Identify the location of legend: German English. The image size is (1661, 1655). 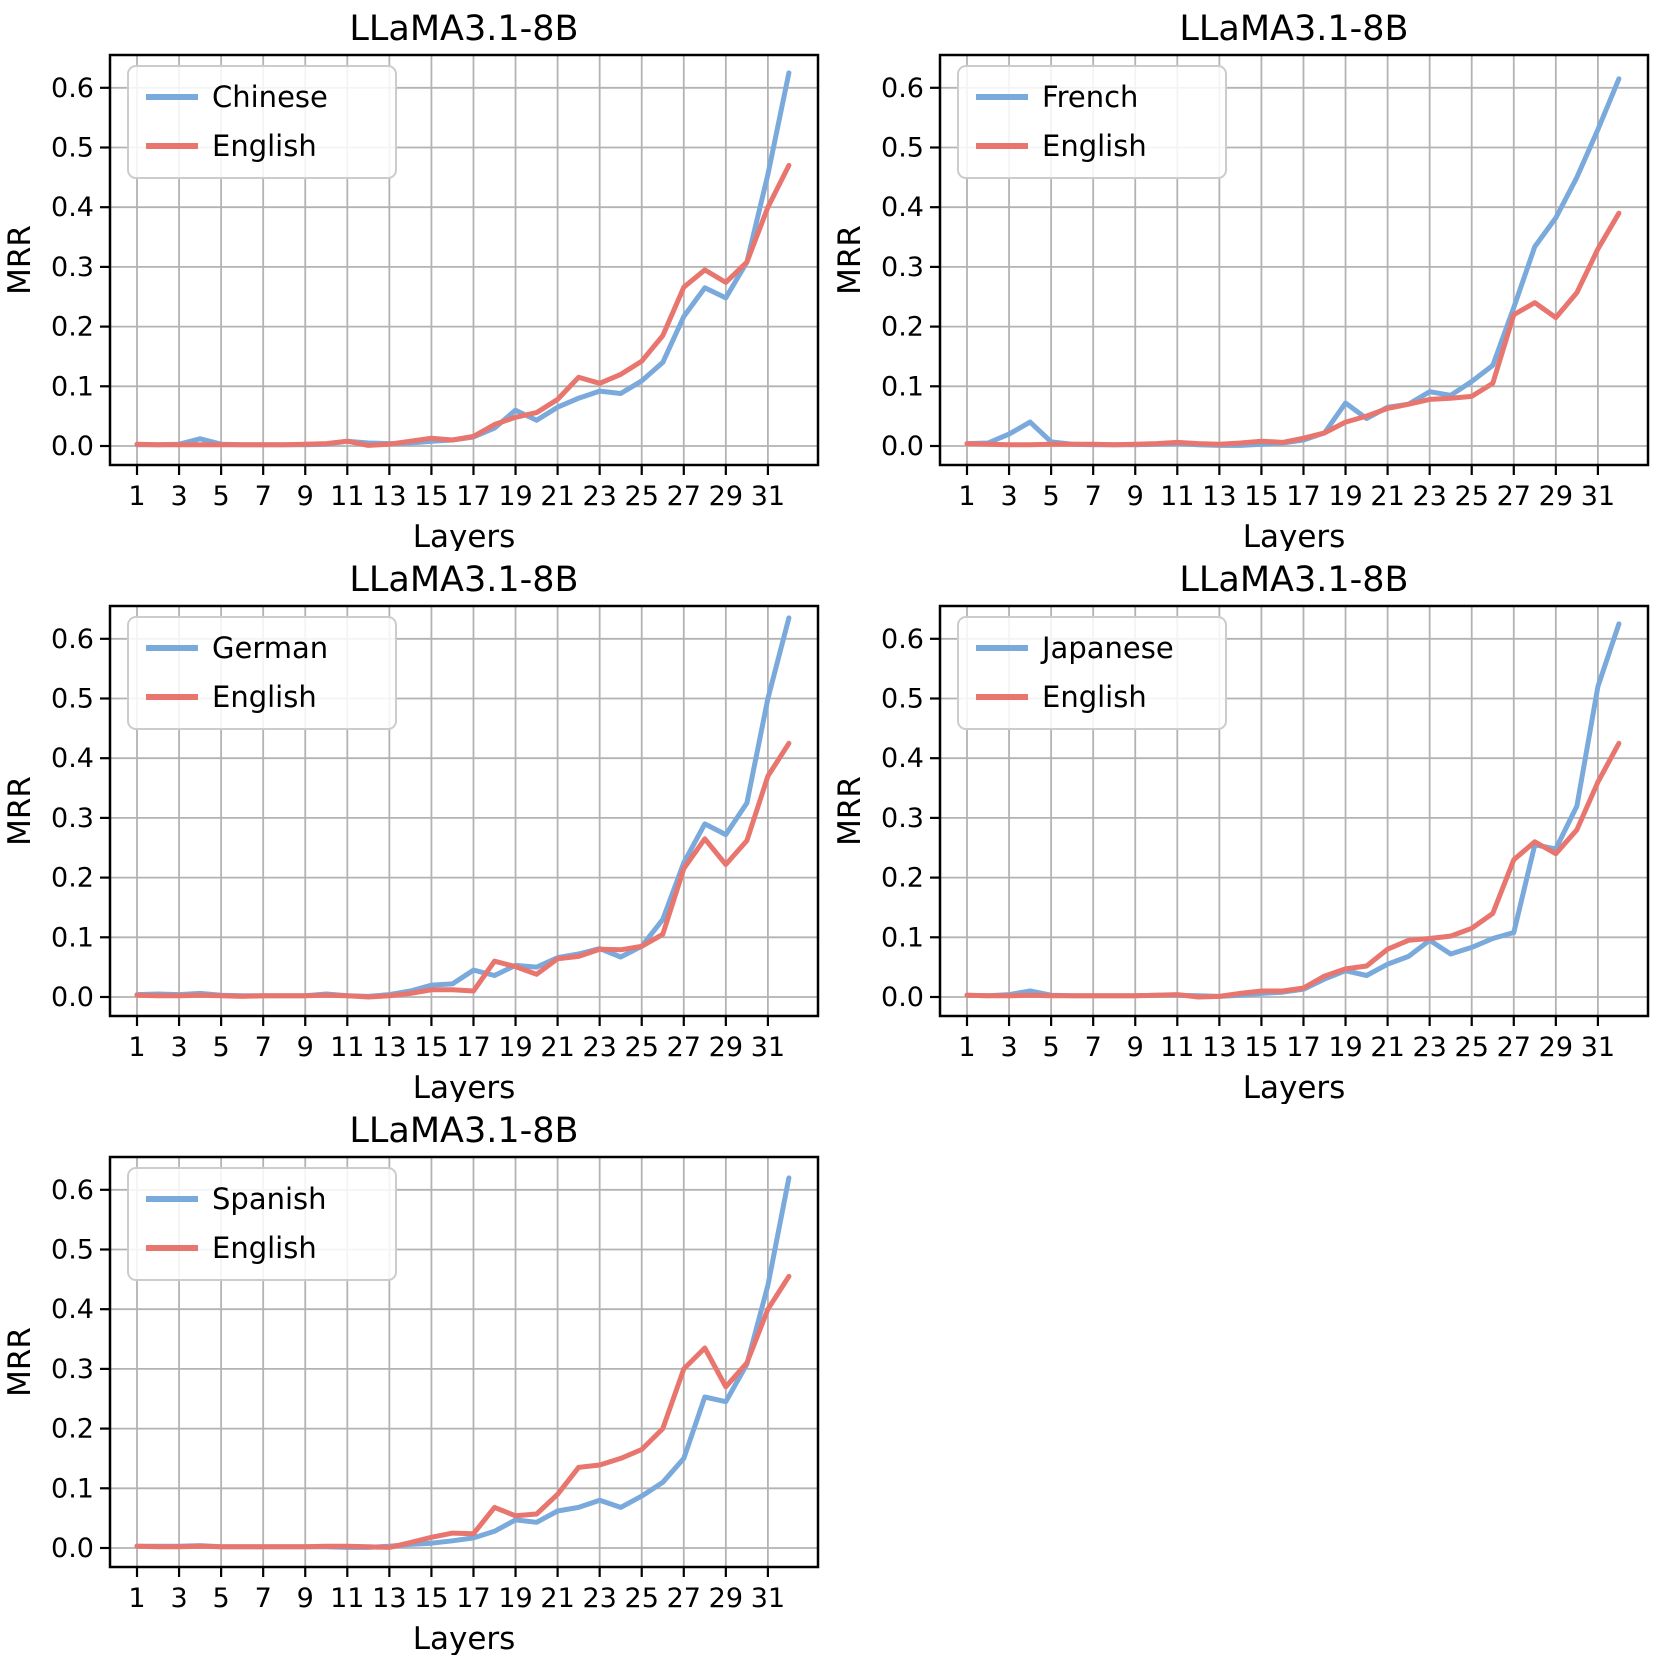
(262, 673).